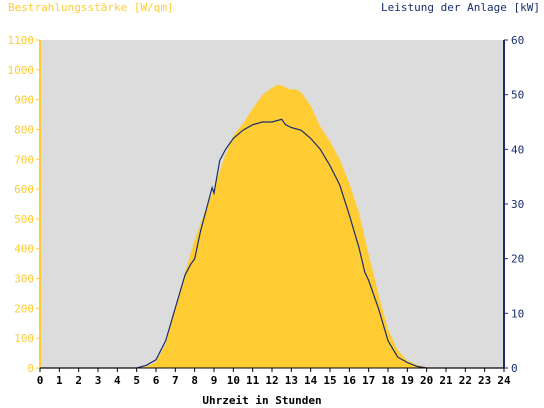 The height and width of the screenshot is (408, 544). Describe the element at coordinates (21, 40) in the screenshot. I see `y-left-tick-label: 1100` at that location.